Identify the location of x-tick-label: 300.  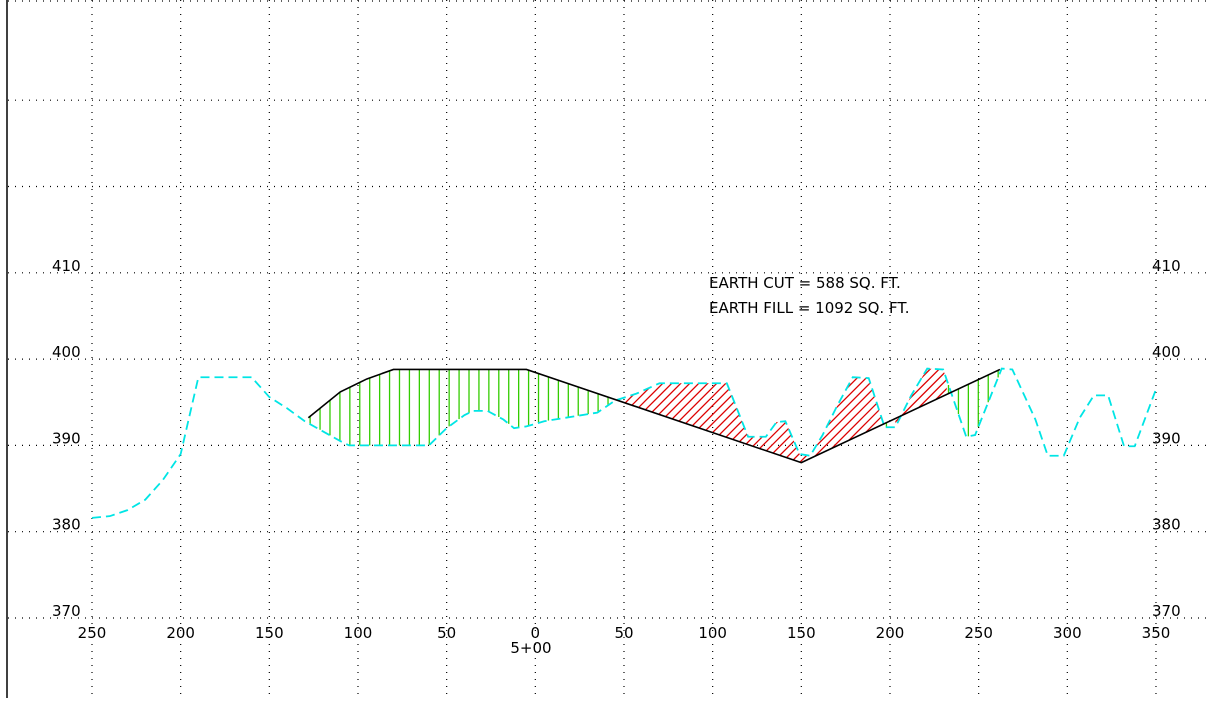
(1067, 633).